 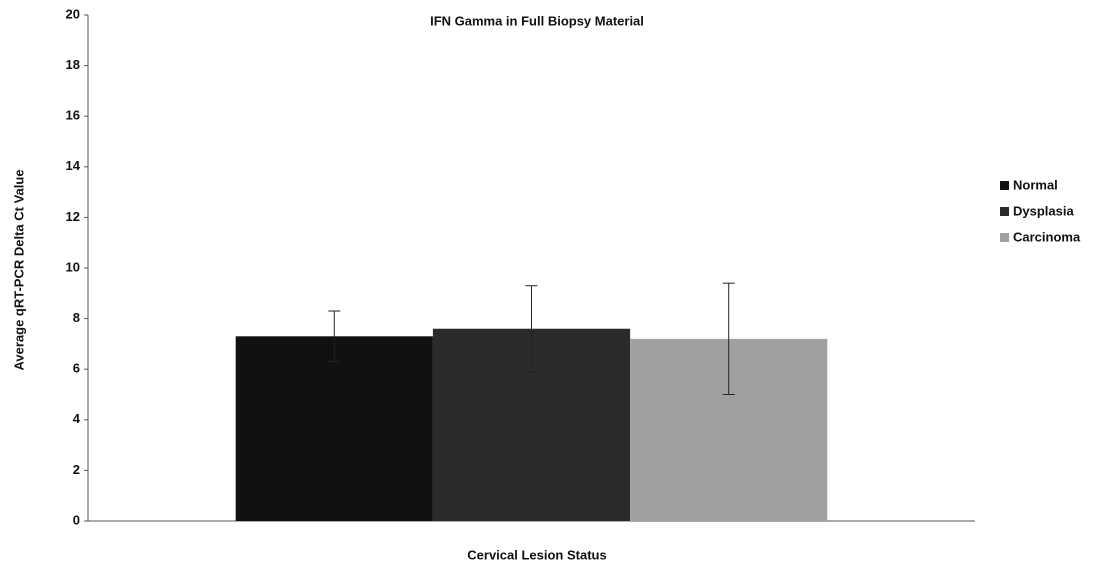 I want to click on y-tick-label: 4, so click(x=77, y=418).